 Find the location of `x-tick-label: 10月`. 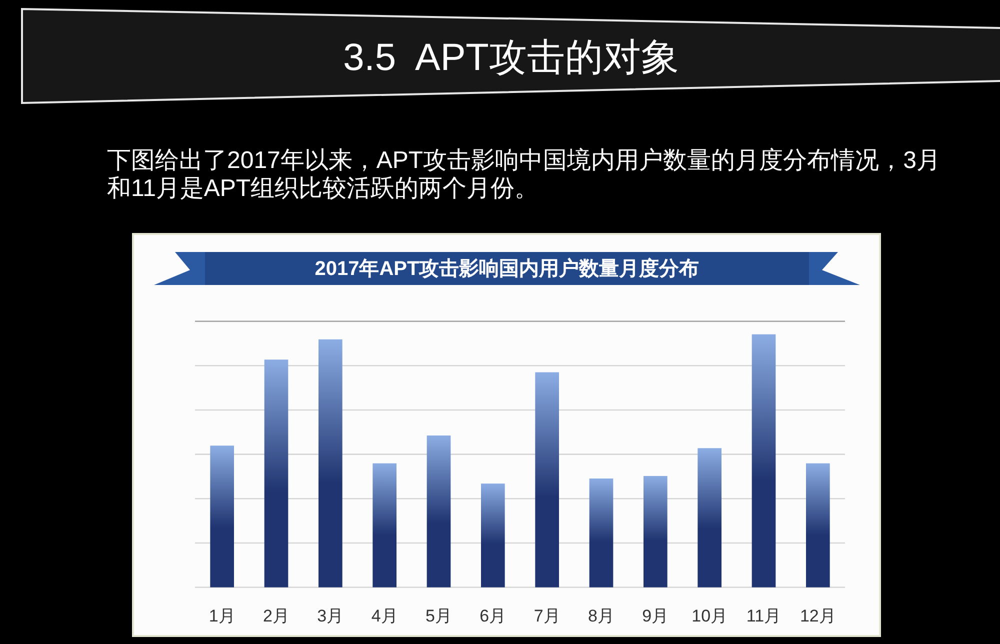

x-tick-label: 10月 is located at coordinates (710, 616).